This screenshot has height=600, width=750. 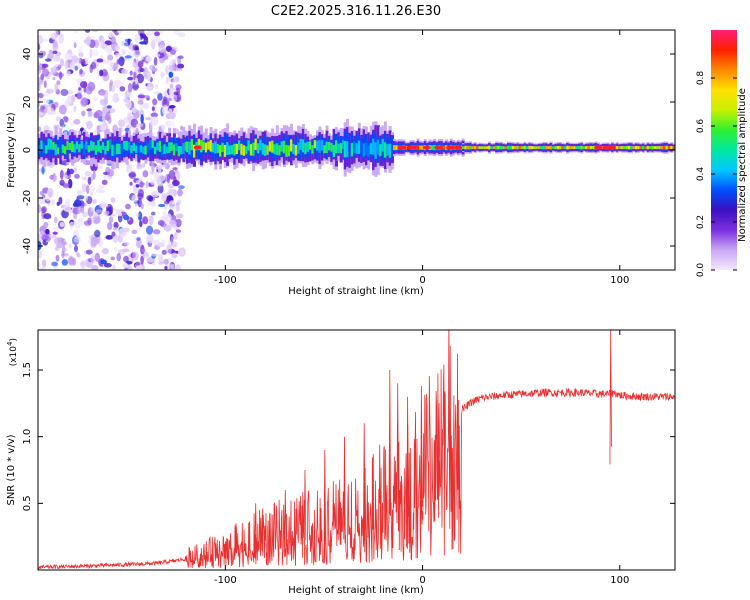 What do you see at coordinates (11, 150) in the screenshot?
I see `spectrogram-ylabel: Frequency (Hz)` at bounding box center [11, 150].